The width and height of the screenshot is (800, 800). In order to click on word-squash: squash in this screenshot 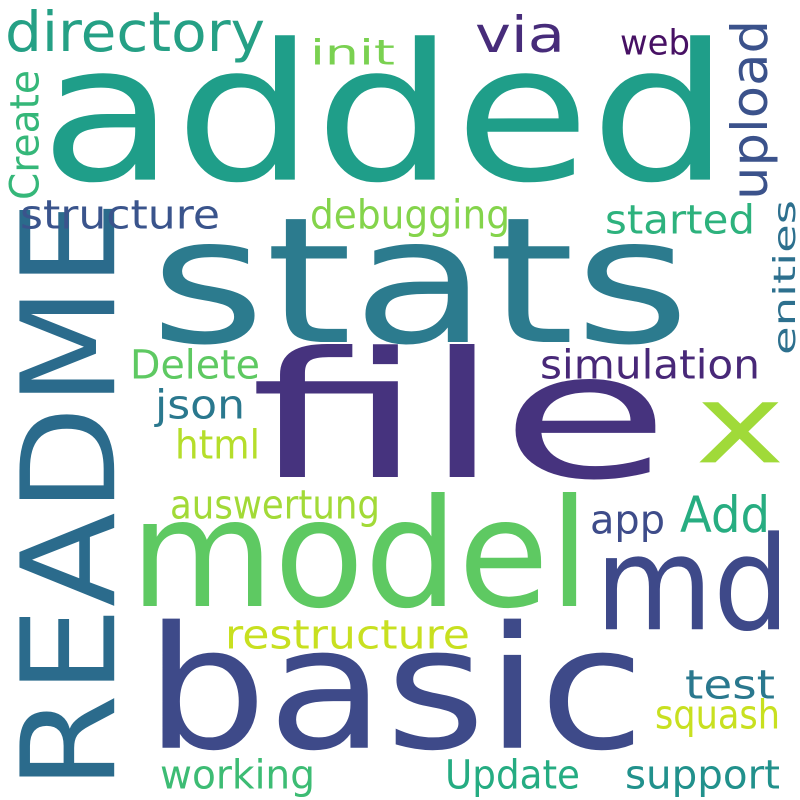, I will do `click(717, 715)`.